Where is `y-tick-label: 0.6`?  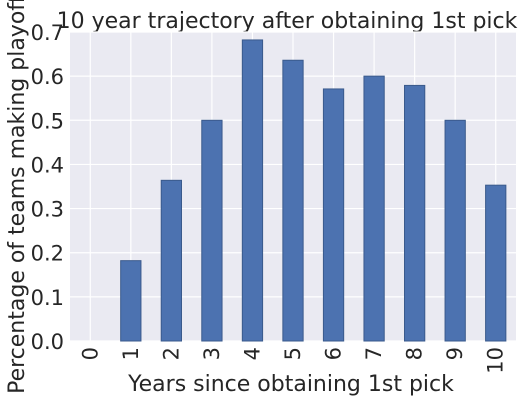
y-tick-label: 0.6 is located at coordinates (47, 77).